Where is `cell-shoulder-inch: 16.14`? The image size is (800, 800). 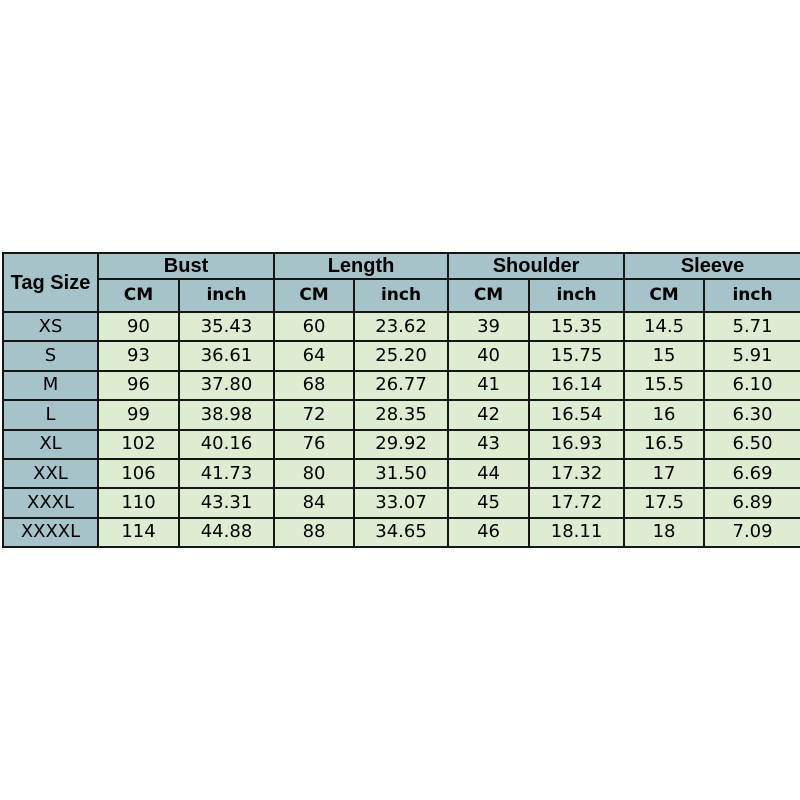
cell-shoulder-inch: 16.14 is located at coordinates (577, 385).